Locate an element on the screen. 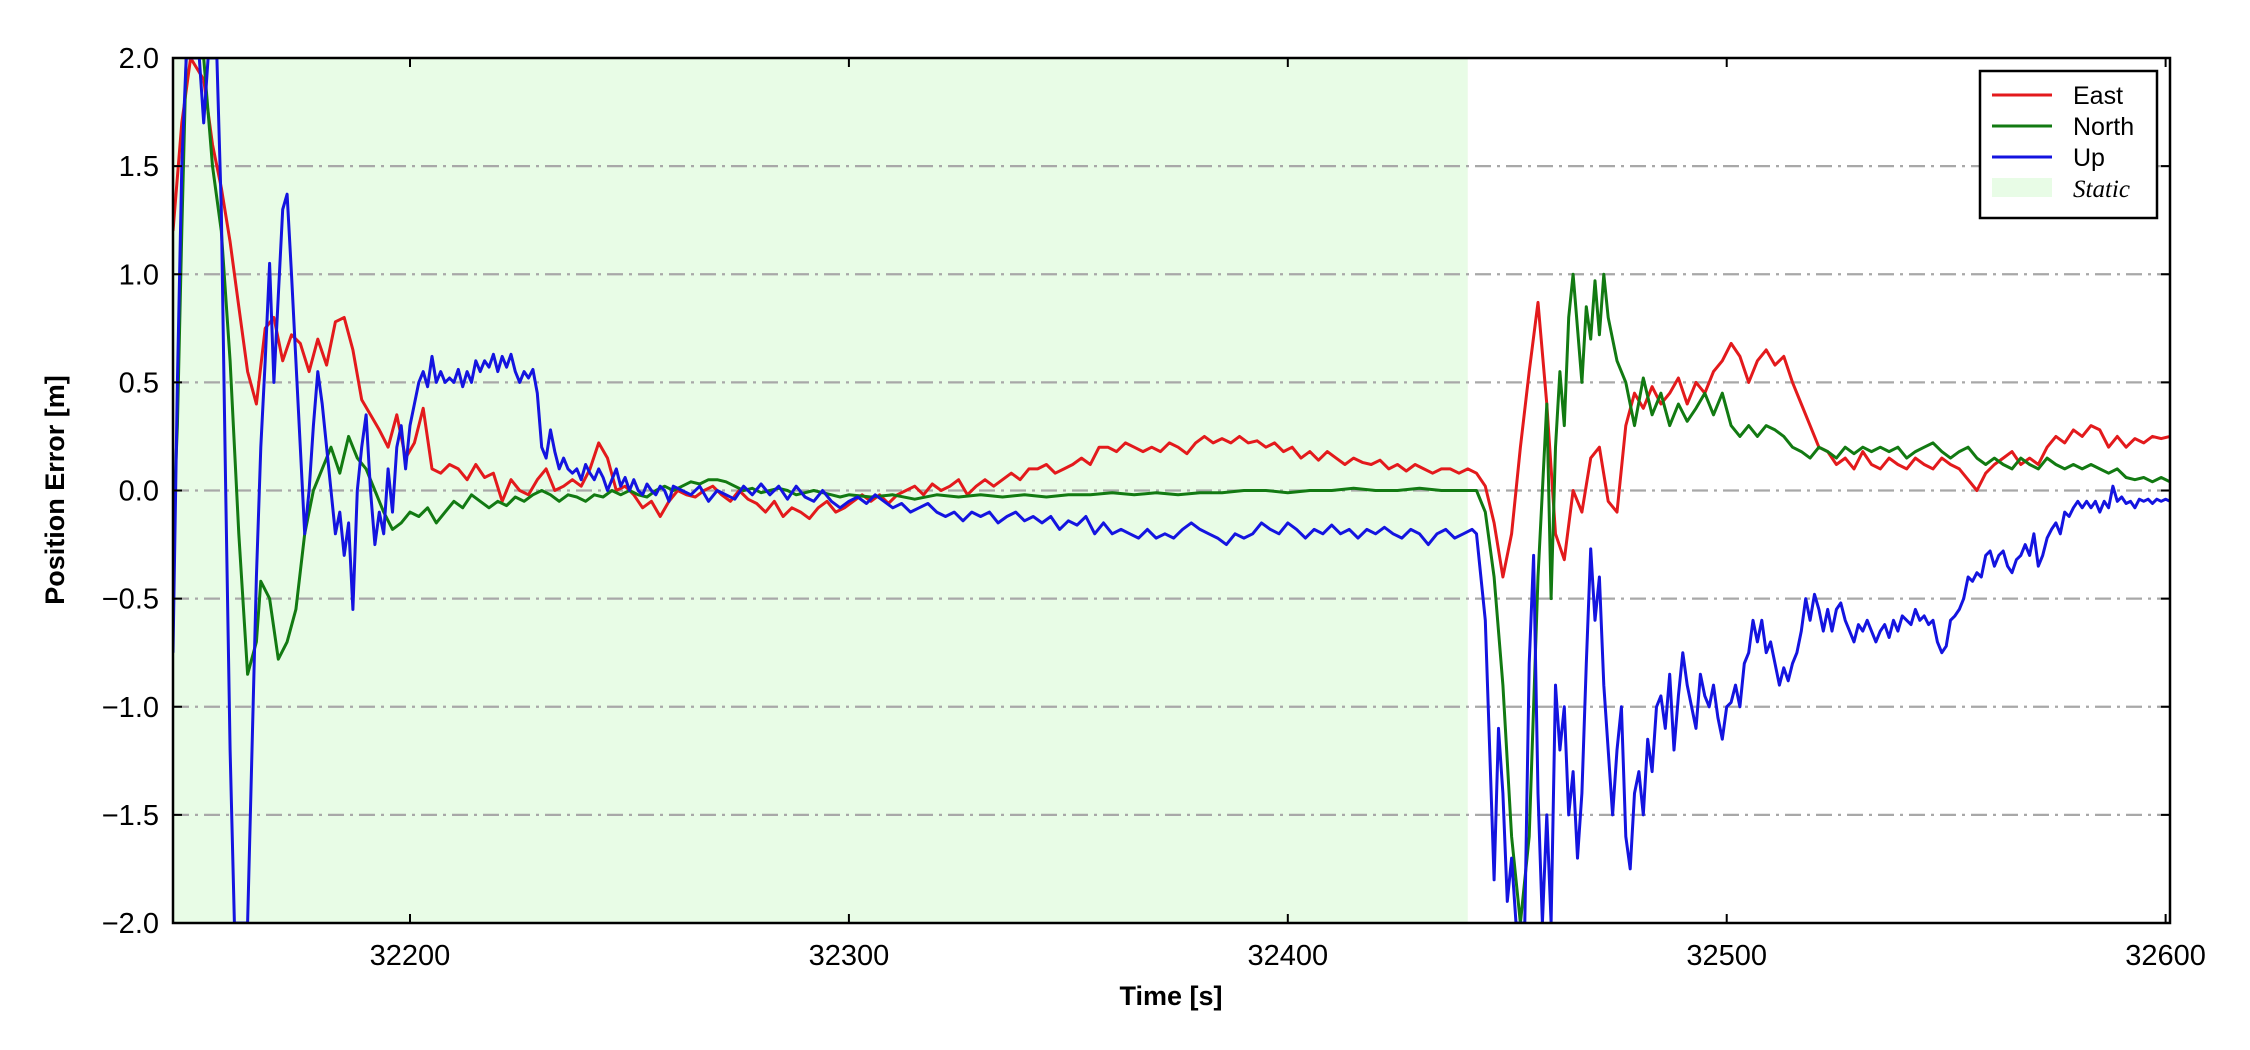 The image size is (2250, 1050). legend: East North Up Static is located at coordinates (2068, 144).